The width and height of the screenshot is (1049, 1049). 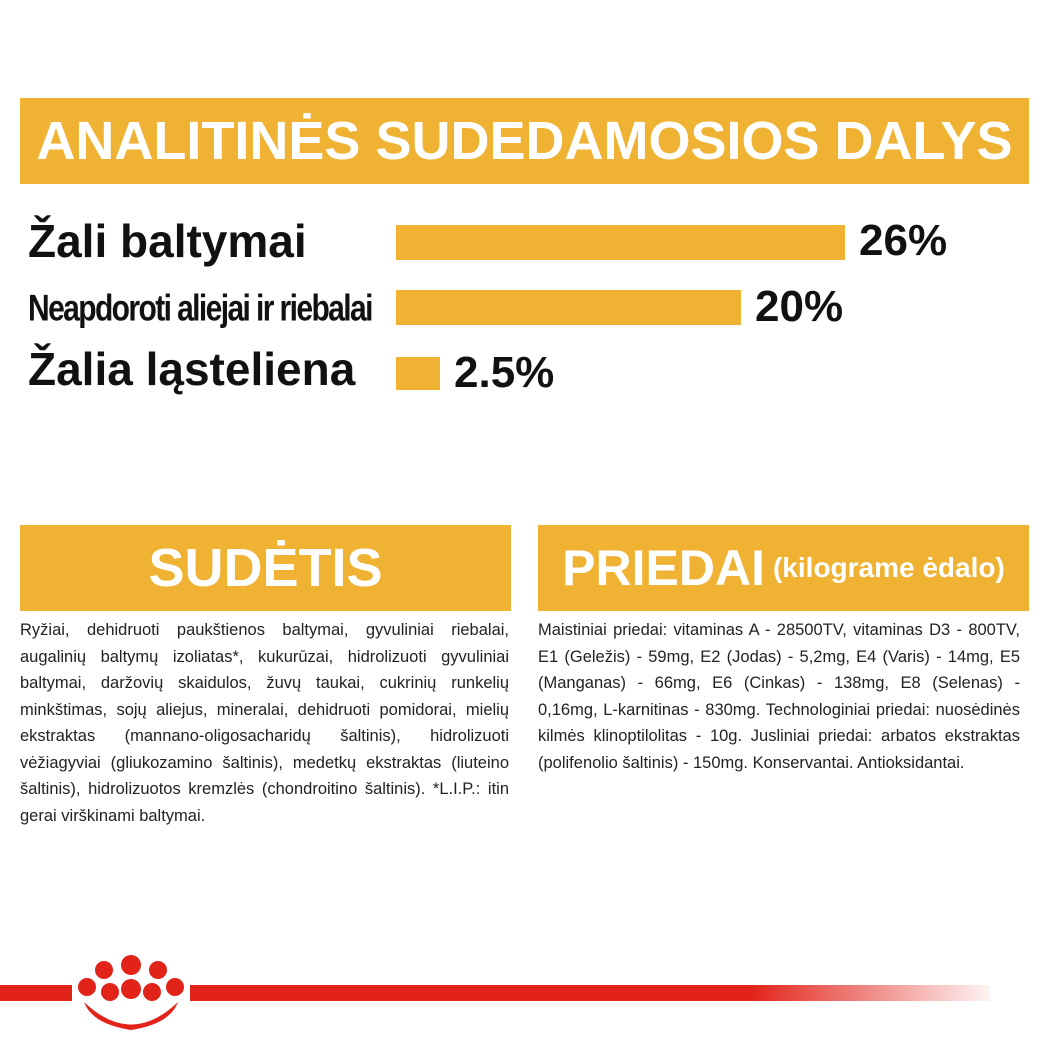 What do you see at coordinates (167, 241) in the screenshot?
I see `nutrient-label-protein: Žali baltymai` at bounding box center [167, 241].